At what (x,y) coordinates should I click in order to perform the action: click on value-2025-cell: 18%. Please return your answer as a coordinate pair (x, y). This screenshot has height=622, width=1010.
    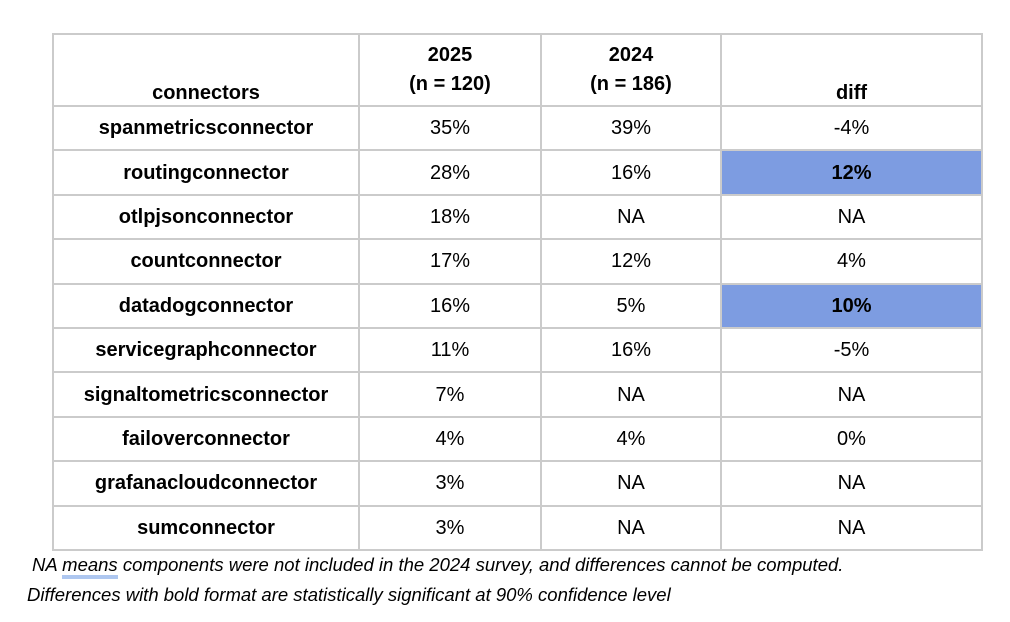
    Looking at the image, I should click on (450, 217).